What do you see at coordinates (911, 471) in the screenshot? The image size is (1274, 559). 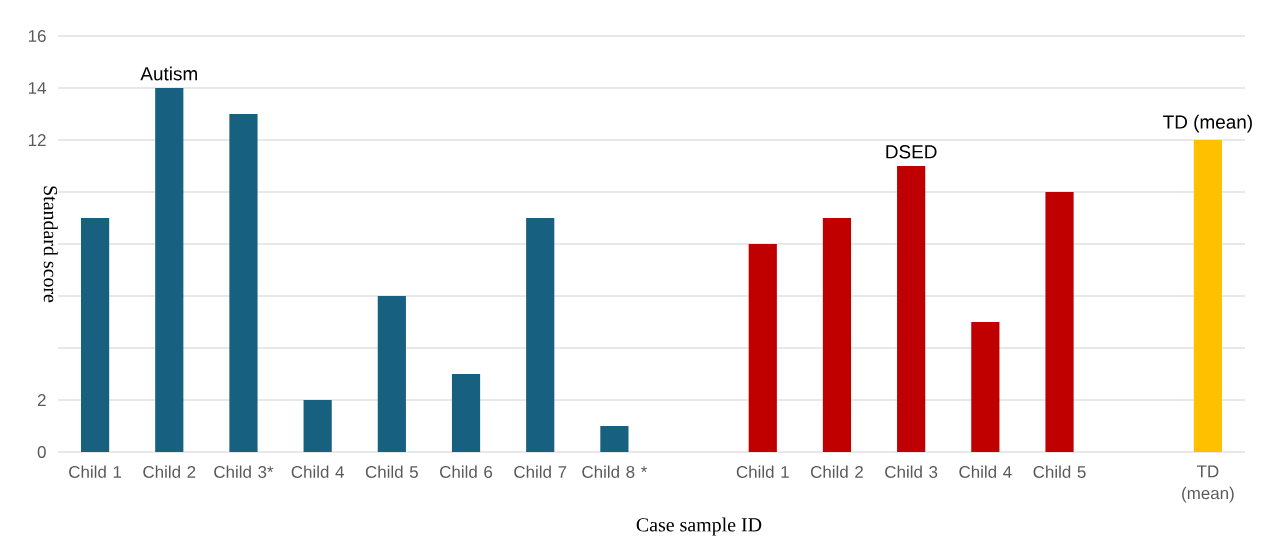 I see `x-tick-label: Child 3` at bounding box center [911, 471].